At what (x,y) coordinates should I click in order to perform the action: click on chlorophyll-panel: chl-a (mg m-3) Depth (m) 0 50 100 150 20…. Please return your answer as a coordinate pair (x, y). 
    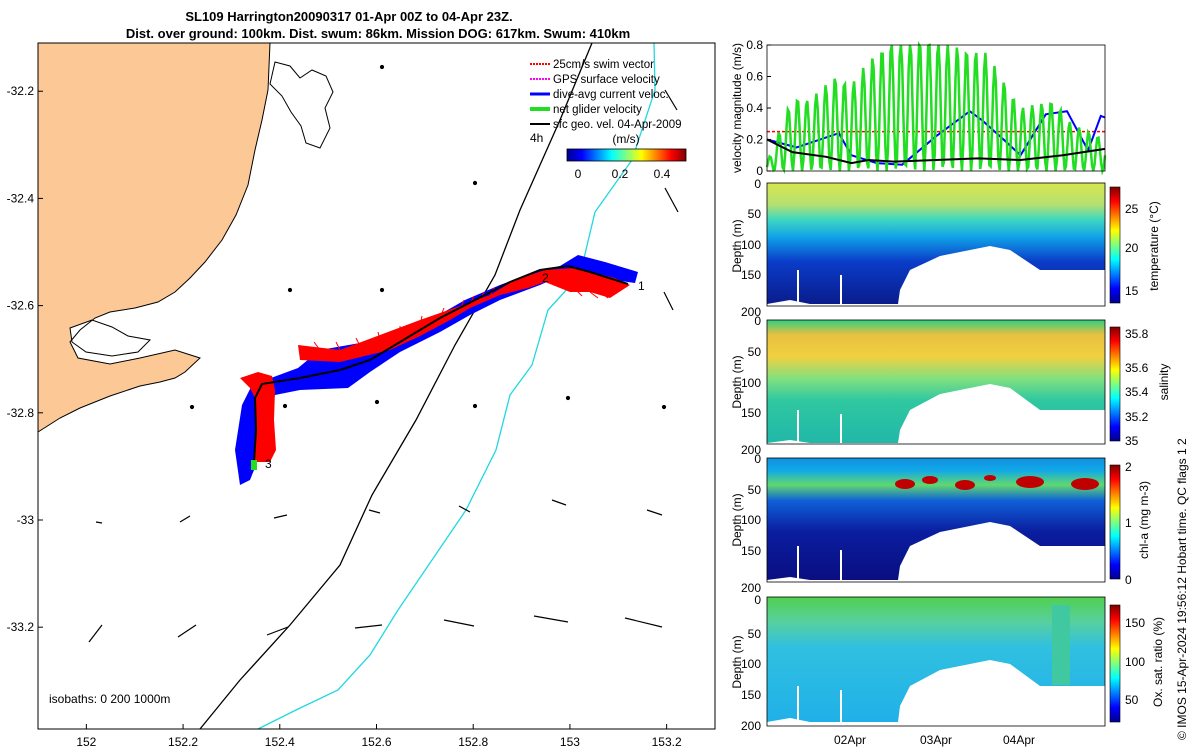
    Looking at the image, I should click on (940, 523).